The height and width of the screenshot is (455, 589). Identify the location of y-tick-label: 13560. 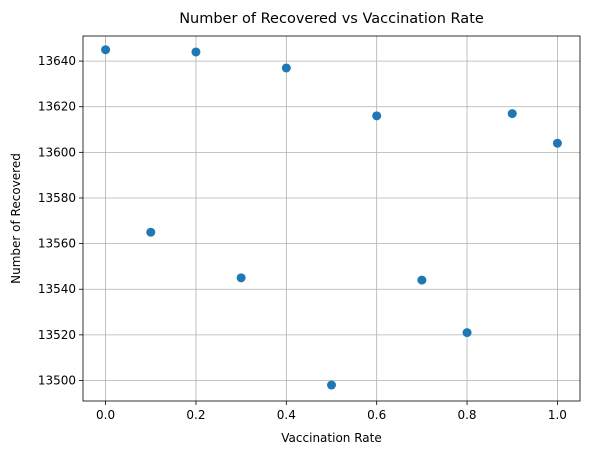
(57, 244).